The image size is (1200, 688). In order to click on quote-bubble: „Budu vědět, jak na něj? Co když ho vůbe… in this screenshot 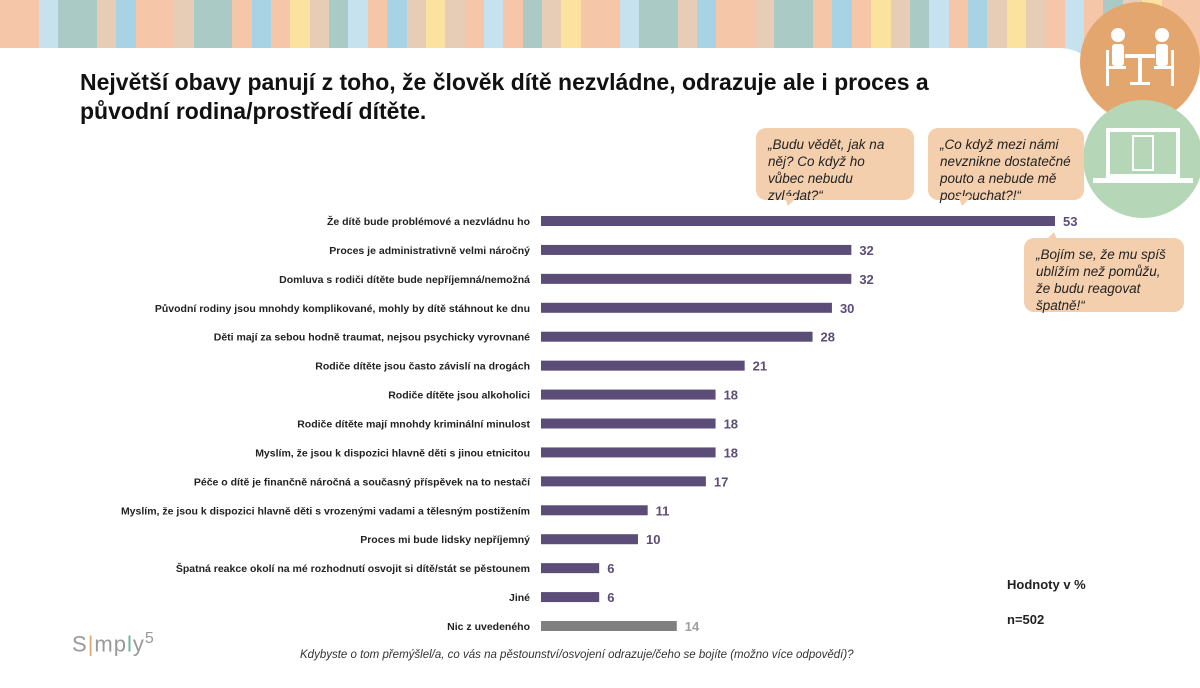, I will do `click(835, 167)`.